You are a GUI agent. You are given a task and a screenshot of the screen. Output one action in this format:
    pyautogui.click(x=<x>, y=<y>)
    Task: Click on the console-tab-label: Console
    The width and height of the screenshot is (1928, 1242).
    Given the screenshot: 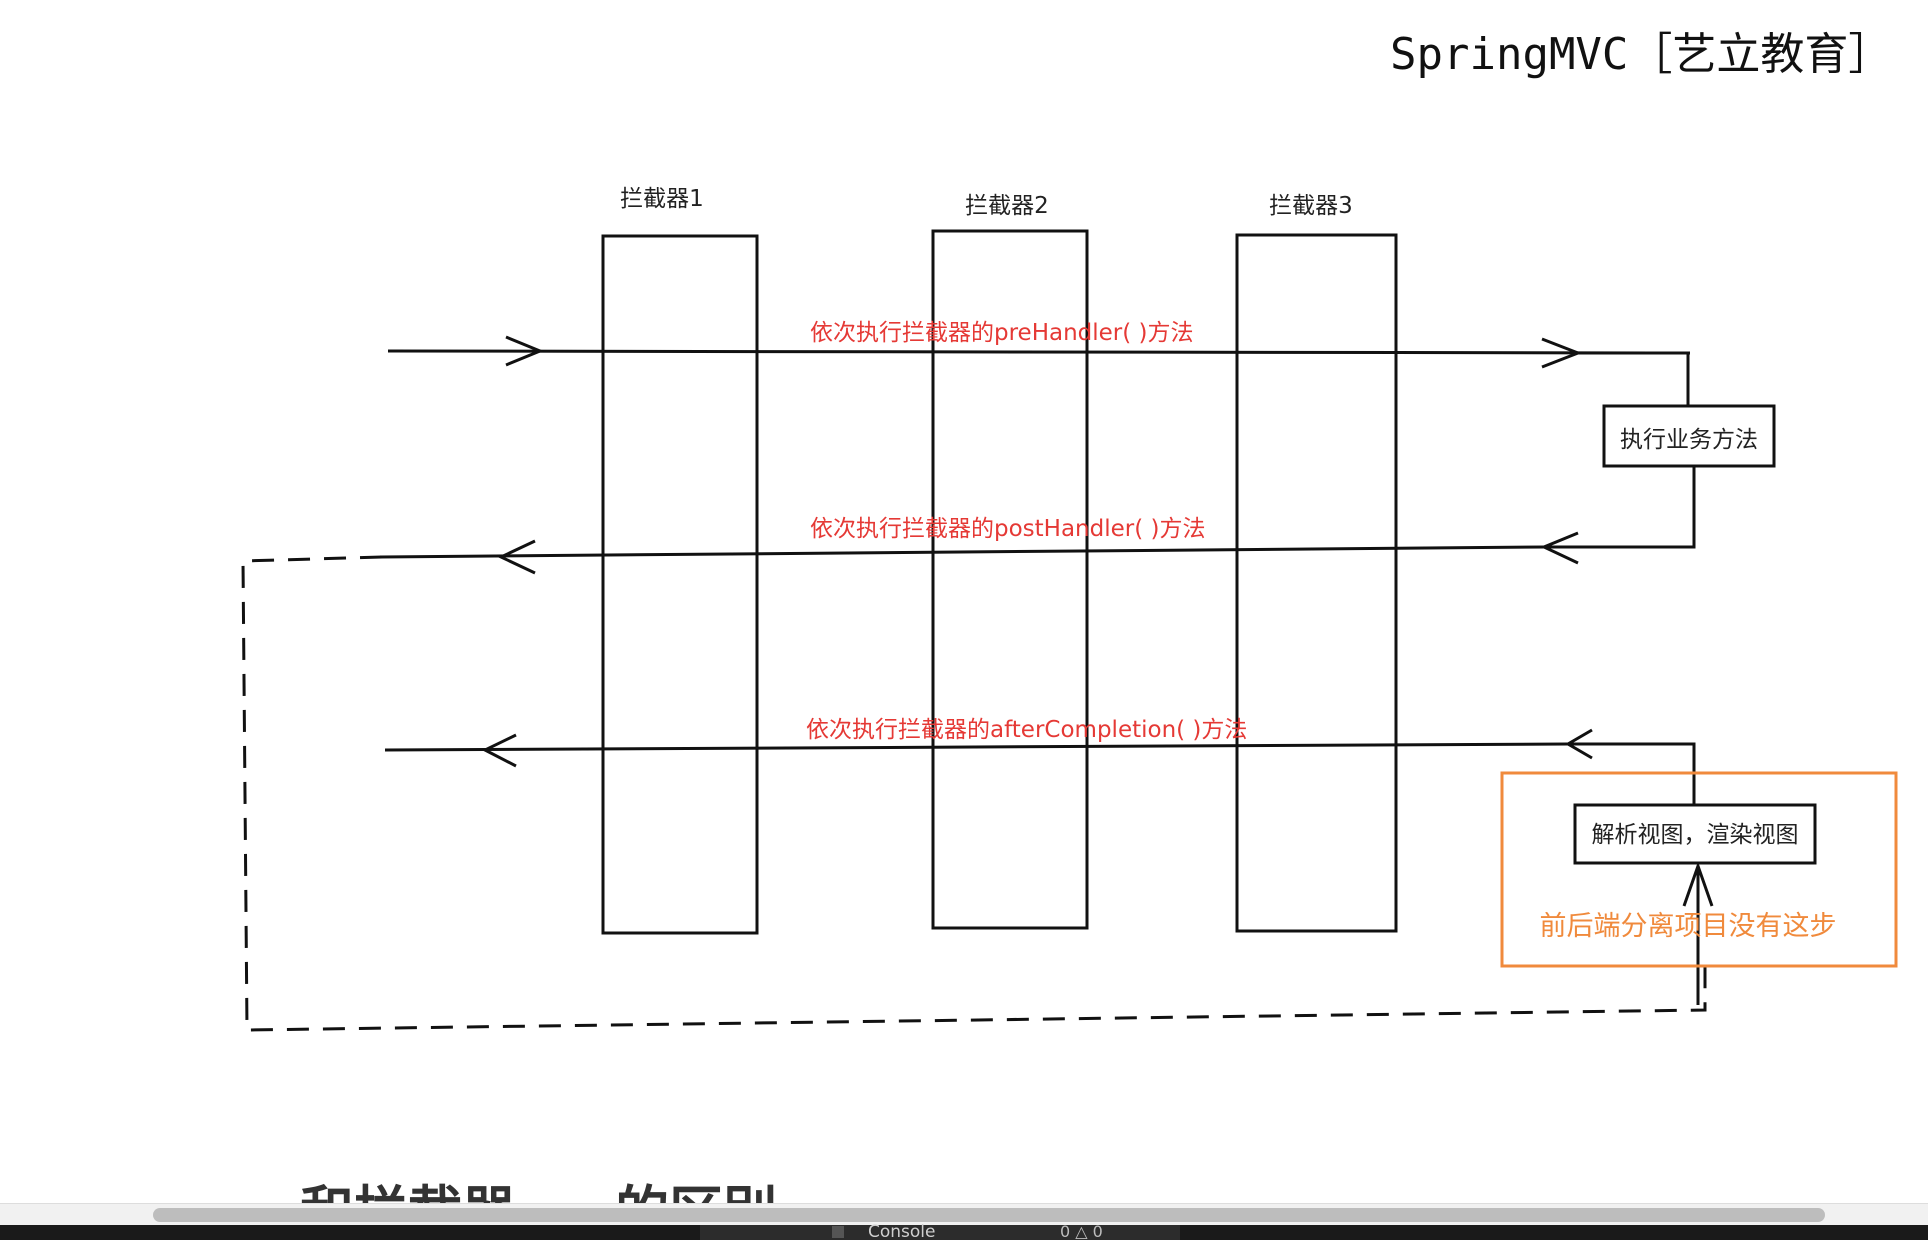 What is the action you would take?
    pyautogui.click(x=902, y=1232)
    